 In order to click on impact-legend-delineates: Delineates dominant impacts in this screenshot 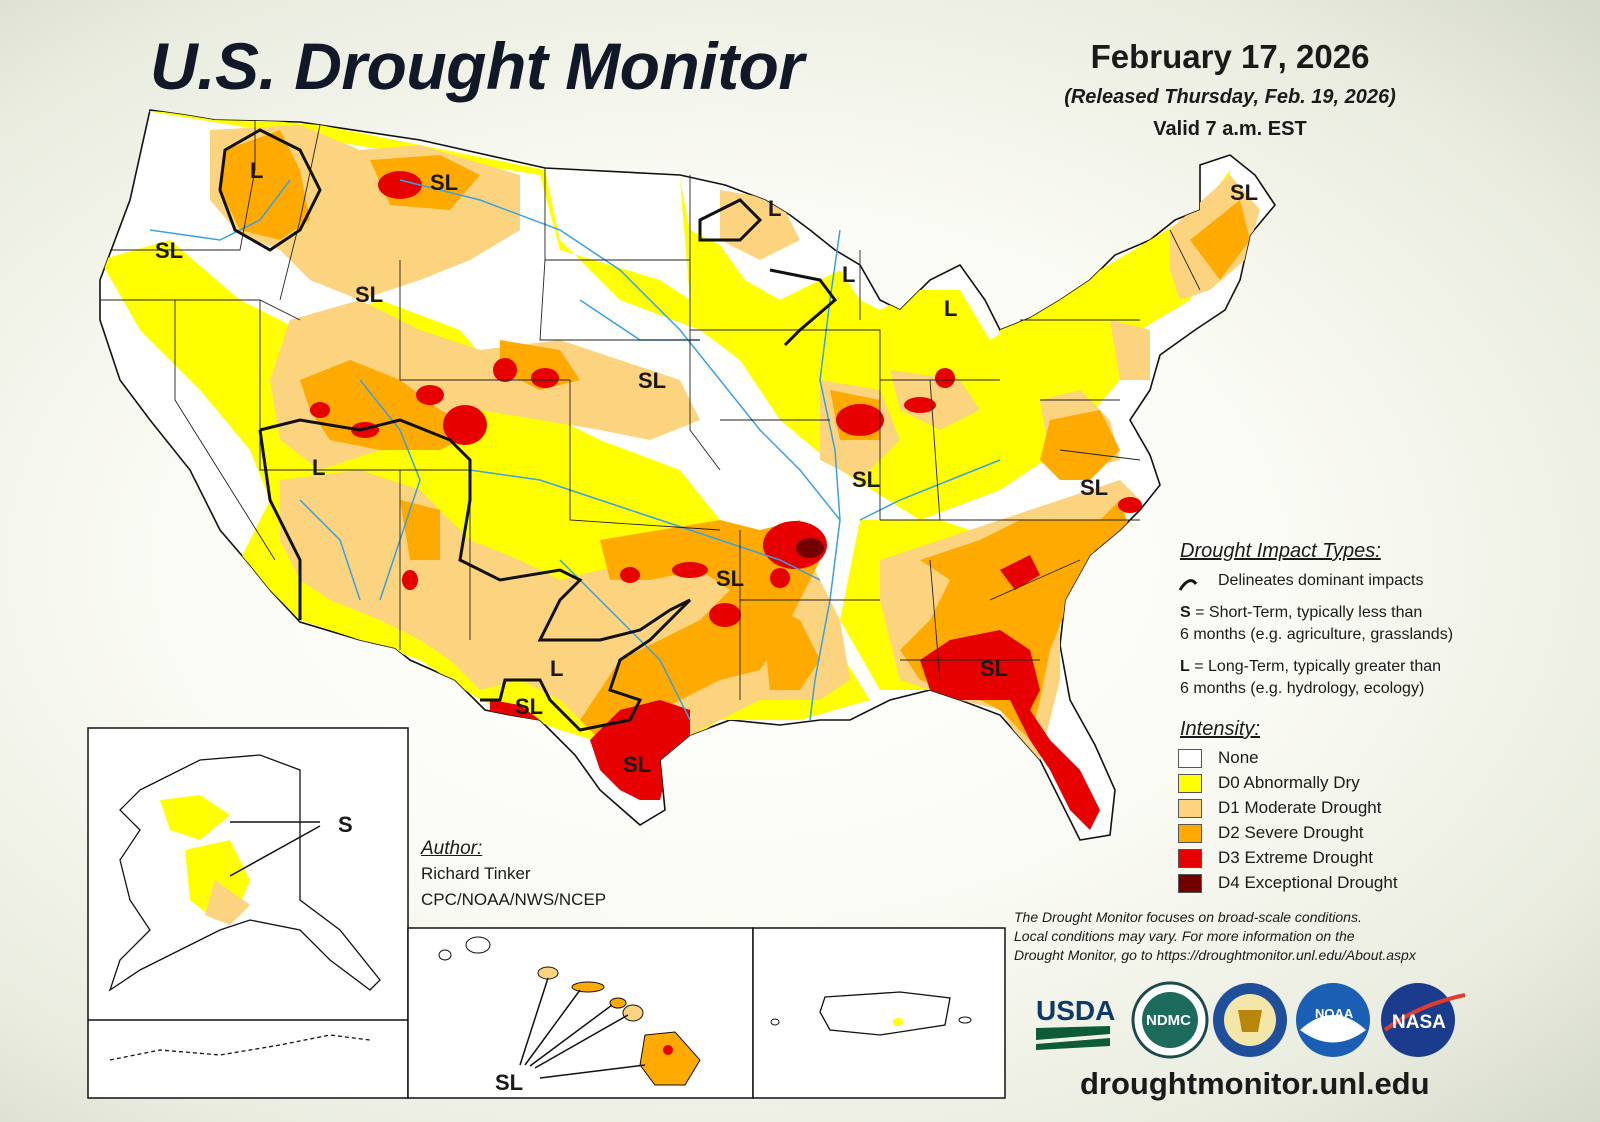, I will do `click(1321, 580)`.